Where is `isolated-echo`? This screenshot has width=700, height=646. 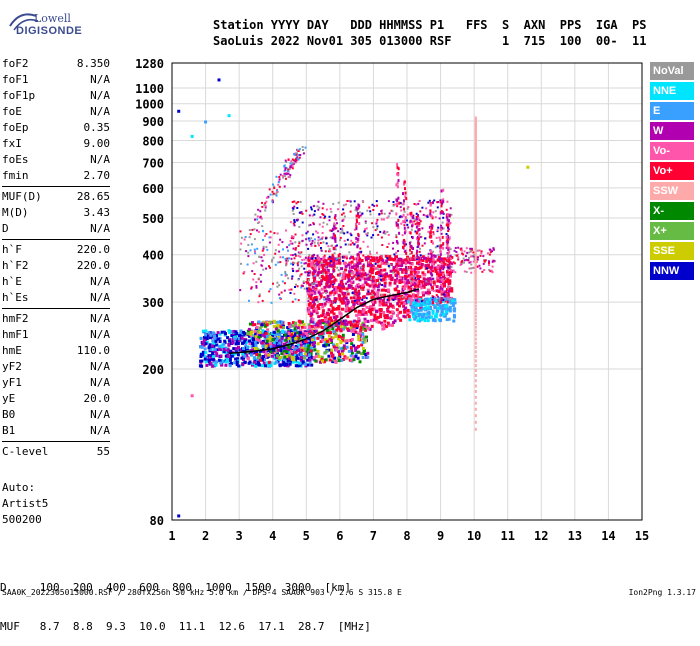 isolated-echo is located at coordinates (179, 111).